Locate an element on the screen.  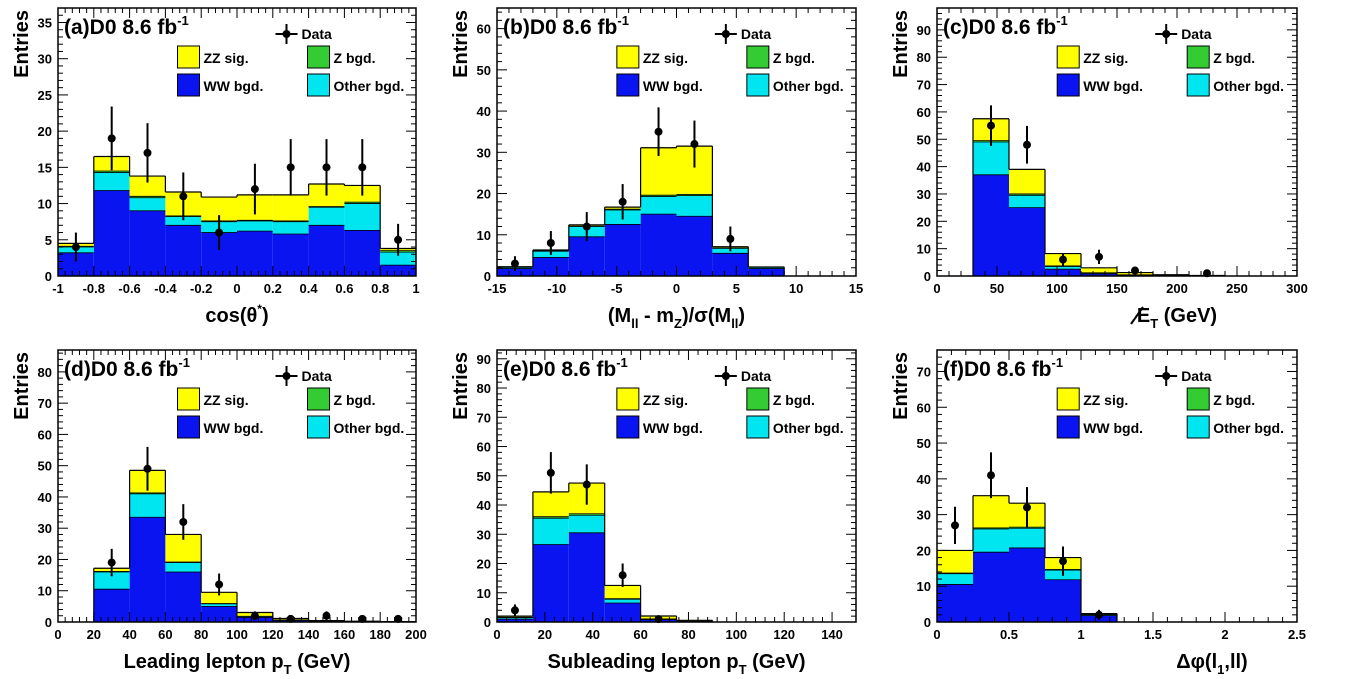
x-tick-label: -0.4 is located at coordinates (165, 288).